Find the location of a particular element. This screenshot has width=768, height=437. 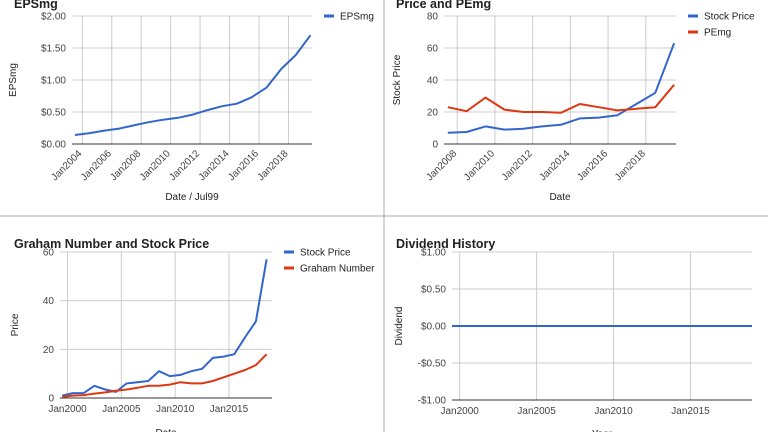

y-tick-label: -$1.00 is located at coordinates (432, 401).